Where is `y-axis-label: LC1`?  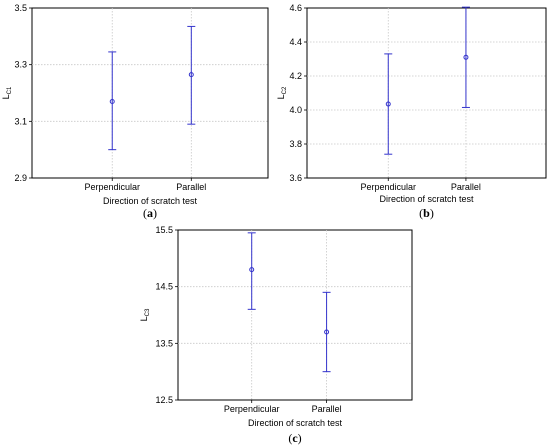 y-axis-label: LC1 is located at coordinates (7, 92).